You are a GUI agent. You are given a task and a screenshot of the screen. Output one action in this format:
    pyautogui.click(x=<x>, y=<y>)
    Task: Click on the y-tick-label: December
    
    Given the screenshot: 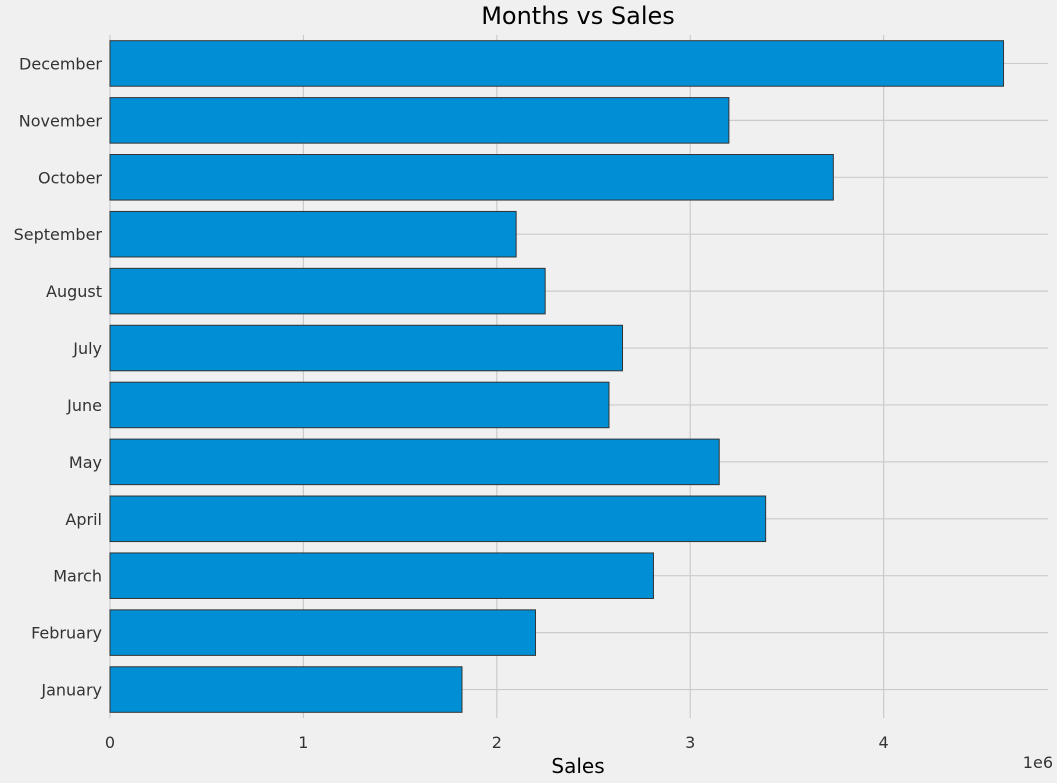 What is the action you would take?
    pyautogui.click(x=60, y=63)
    